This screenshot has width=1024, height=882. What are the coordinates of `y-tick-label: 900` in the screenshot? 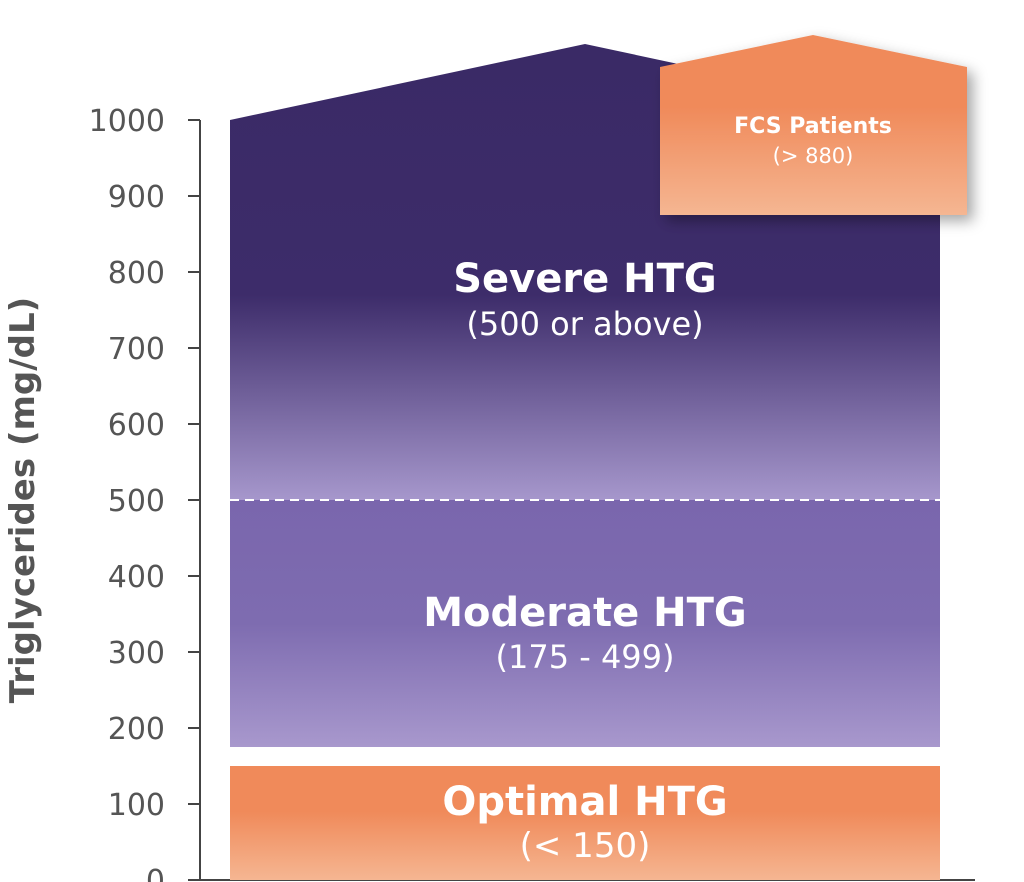 It's located at (136, 197).